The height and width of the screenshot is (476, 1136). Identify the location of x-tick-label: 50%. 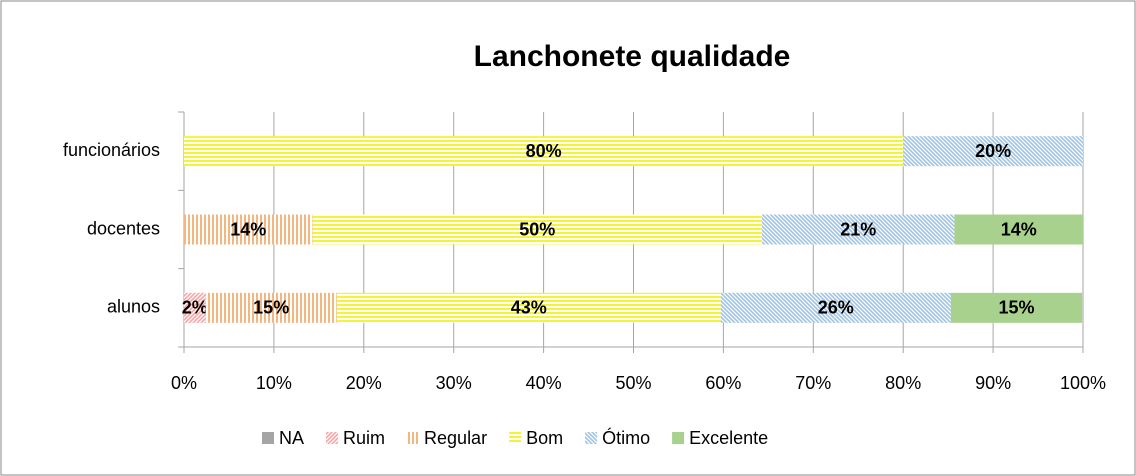
(633, 383).